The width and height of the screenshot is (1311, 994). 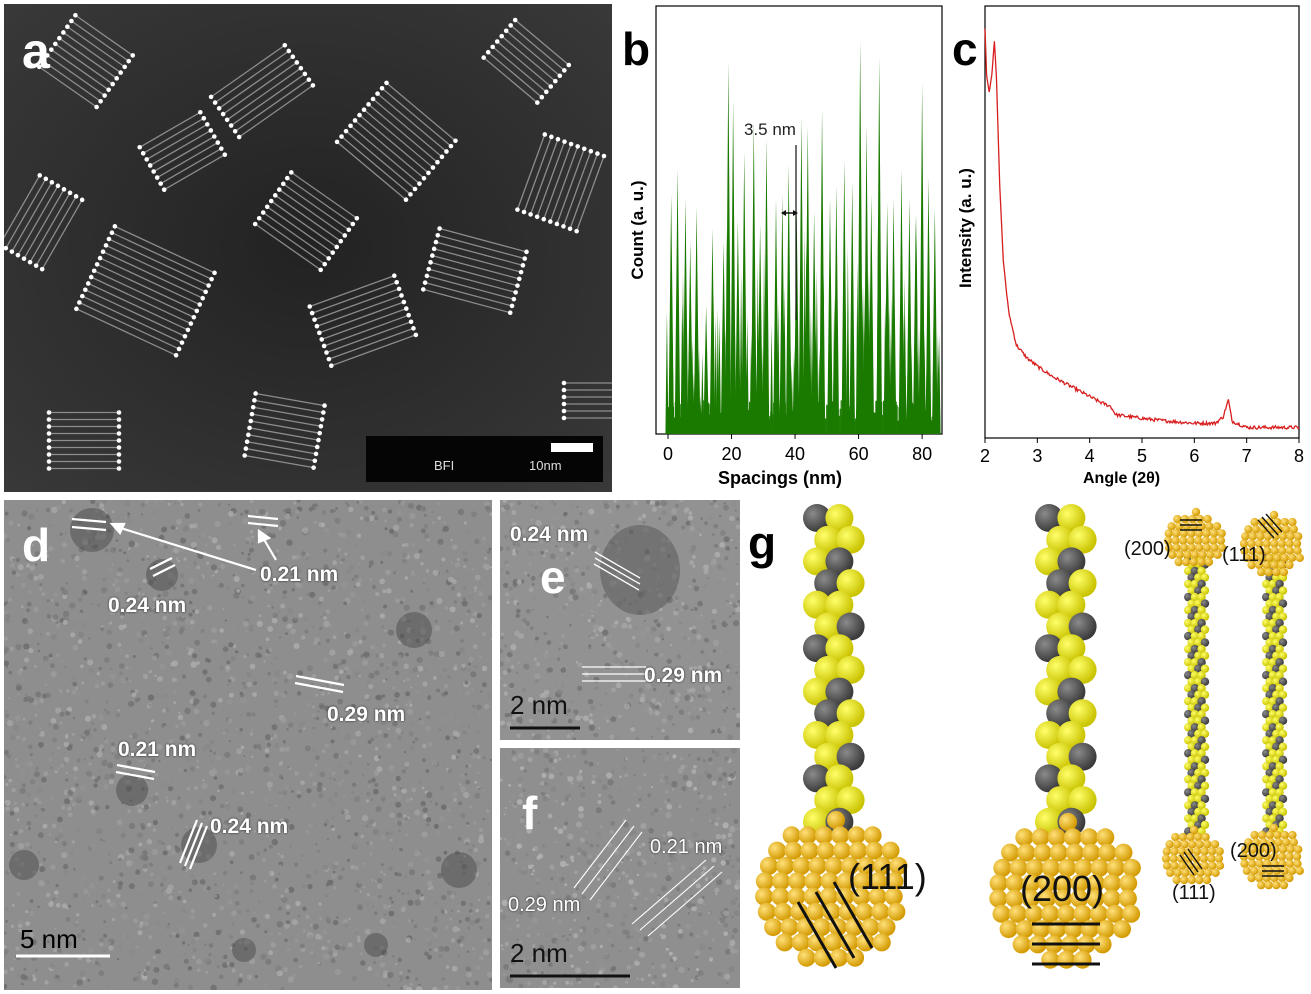 What do you see at coordinates (1299, 456) in the screenshot?
I see `x-tick-label-c: 8` at bounding box center [1299, 456].